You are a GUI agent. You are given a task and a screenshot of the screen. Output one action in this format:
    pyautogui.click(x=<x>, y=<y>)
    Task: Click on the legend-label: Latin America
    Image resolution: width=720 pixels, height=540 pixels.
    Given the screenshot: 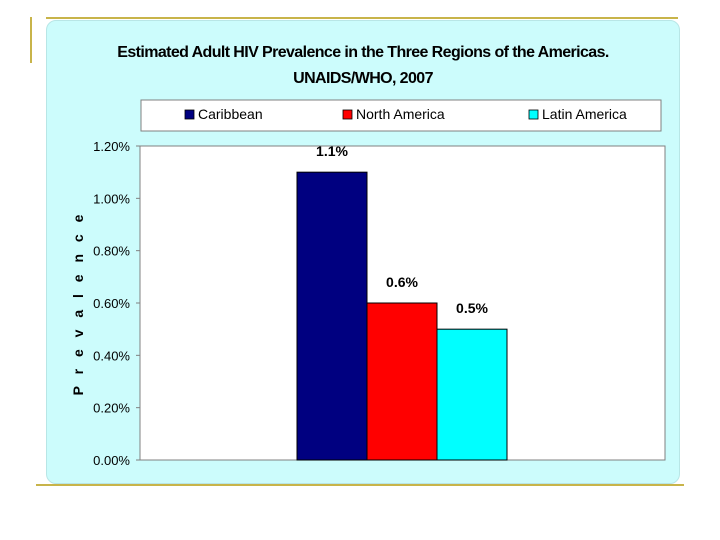 What is the action you would take?
    pyautogui.click(x=584, y=114)
    